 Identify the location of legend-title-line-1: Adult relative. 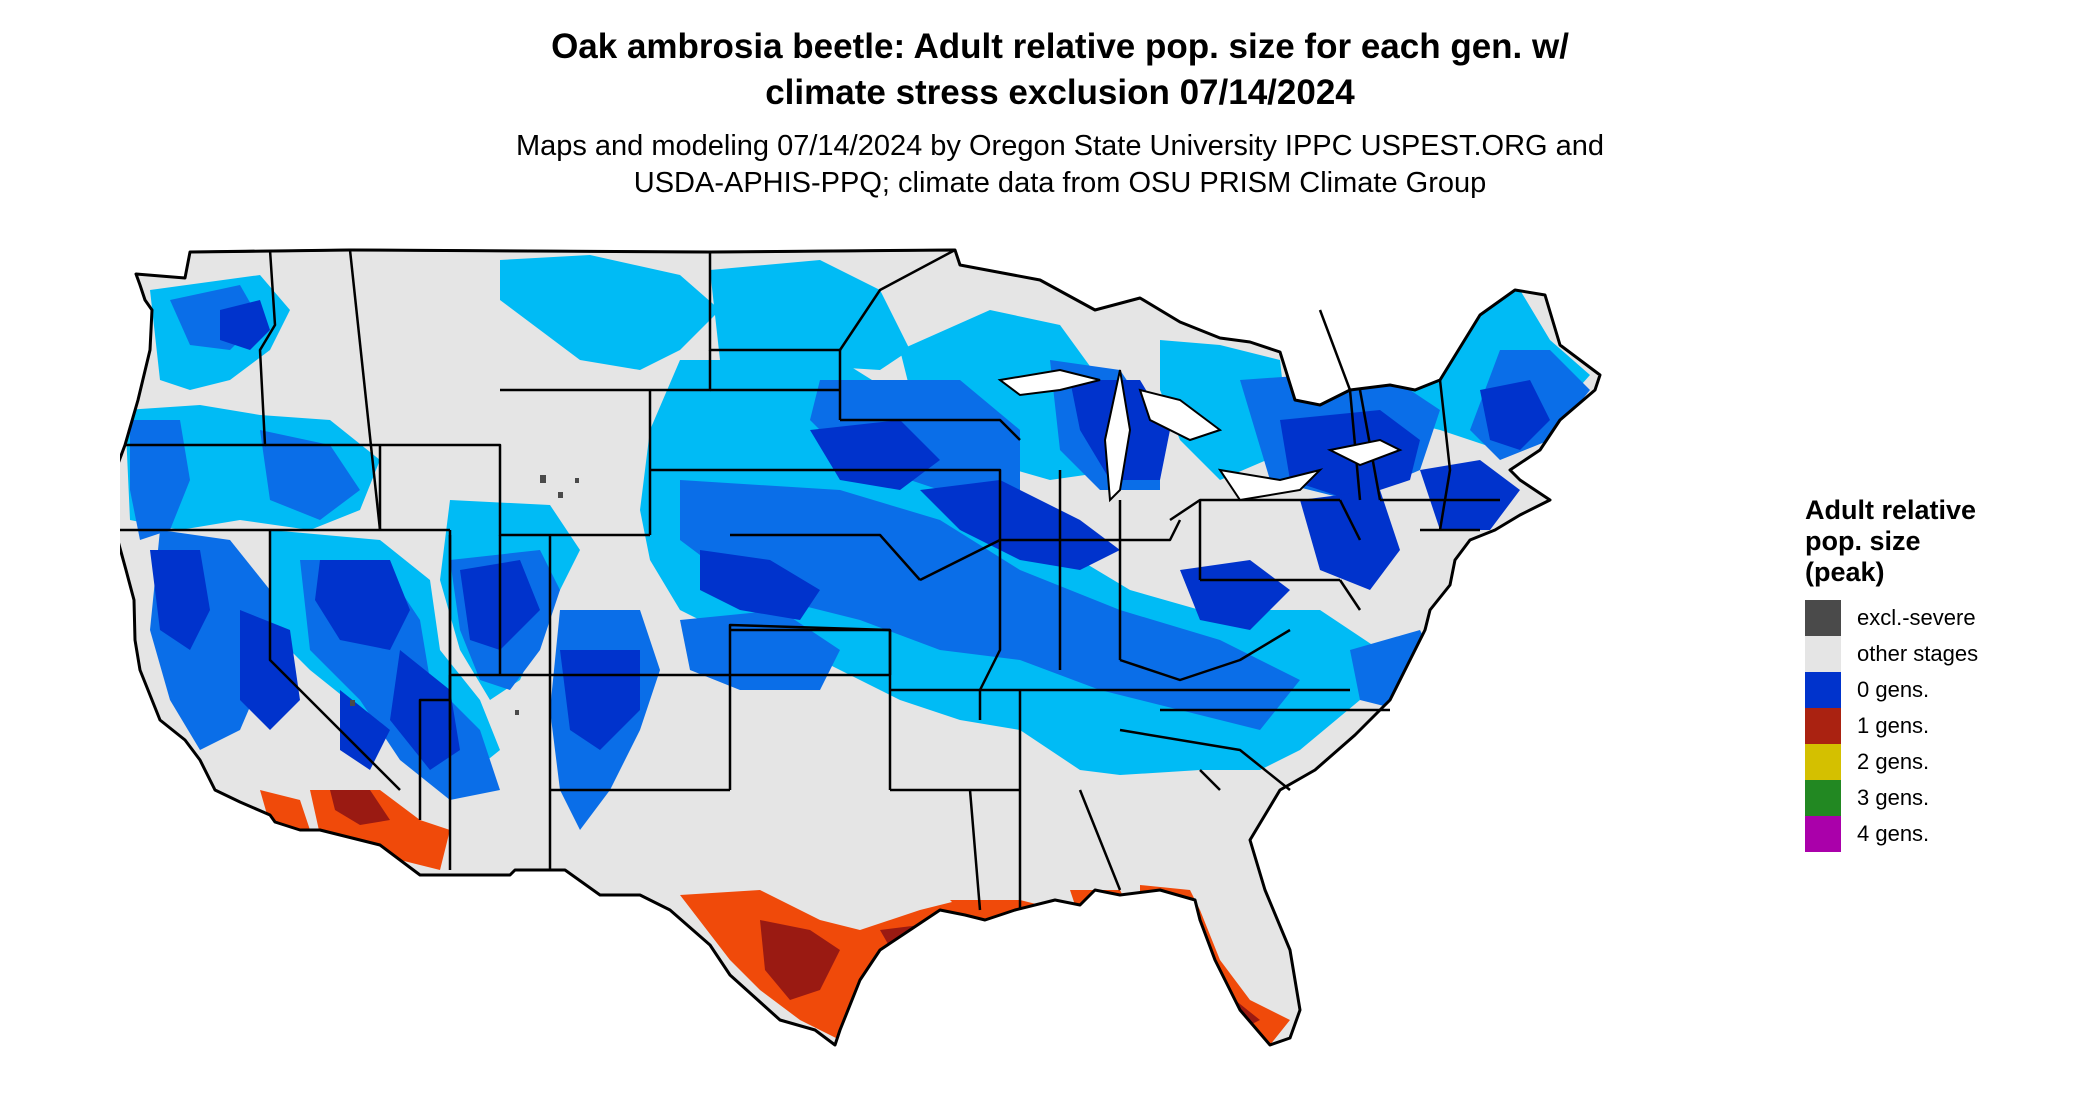
(1891, 510).